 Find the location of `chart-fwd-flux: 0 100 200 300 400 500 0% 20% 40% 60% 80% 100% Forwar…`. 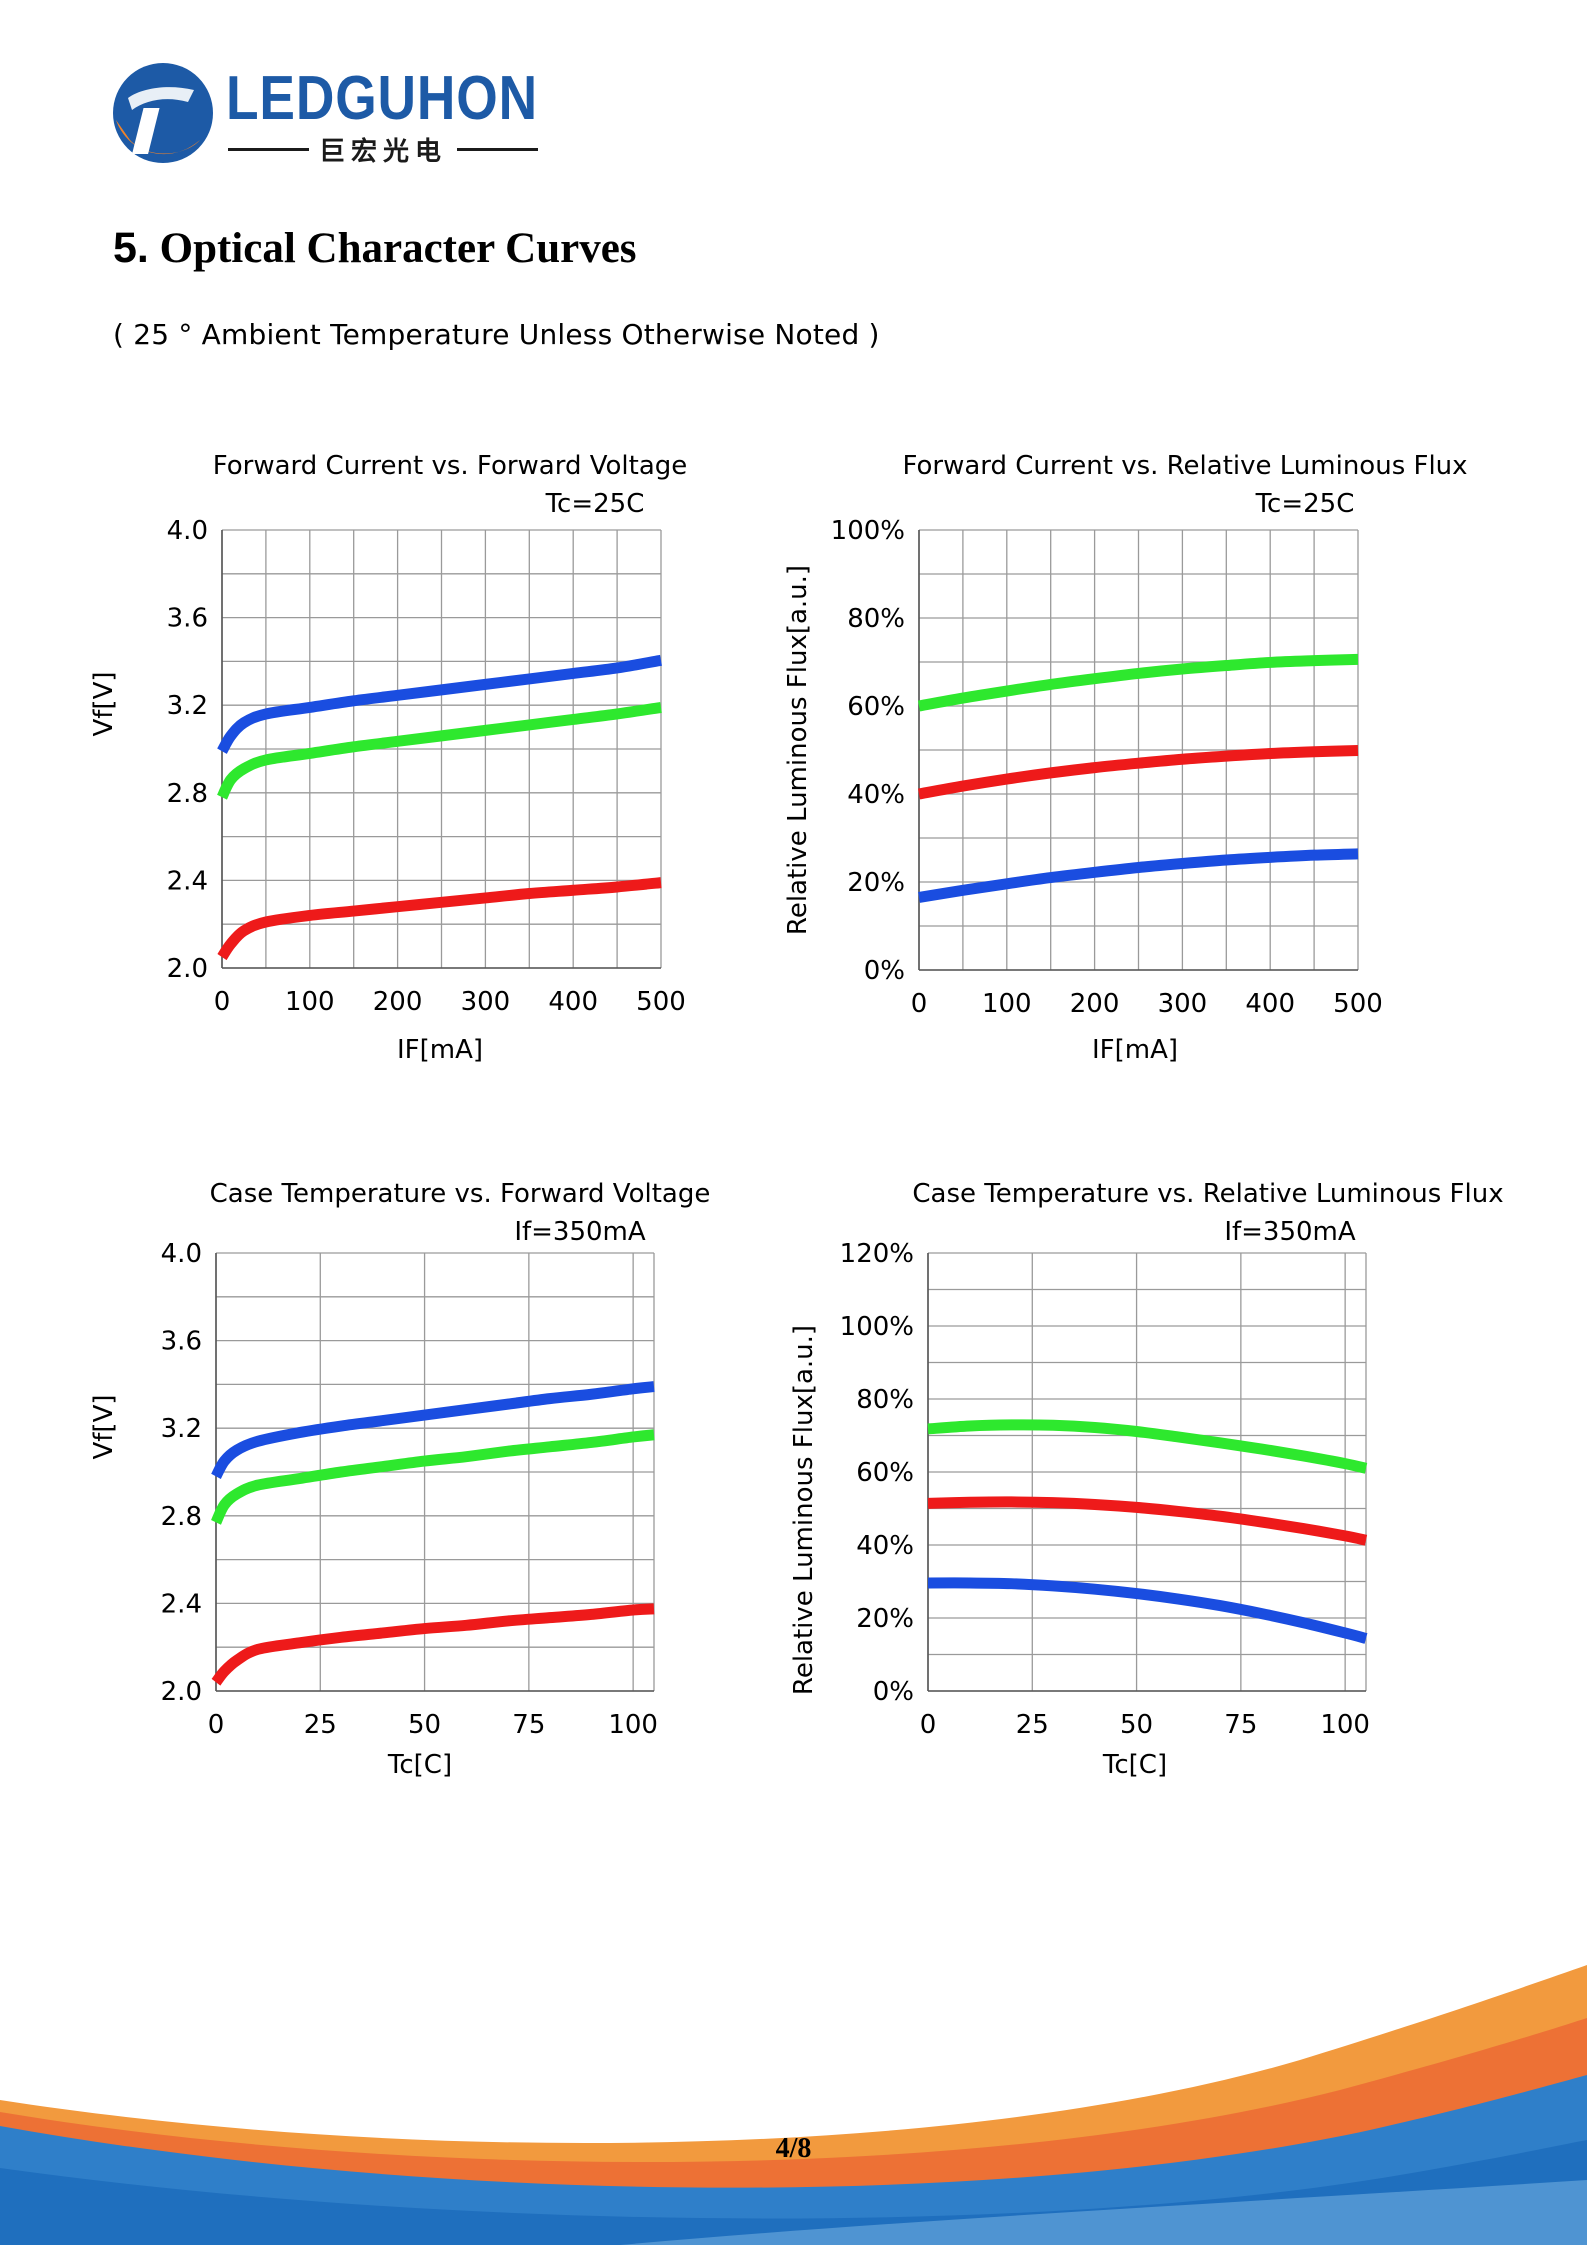

chart-fwd-flux: 0 100 200 300 400 500 0% 20% 40% 60% 80% 100% Forwar… is located at coordinates (1125, 758).